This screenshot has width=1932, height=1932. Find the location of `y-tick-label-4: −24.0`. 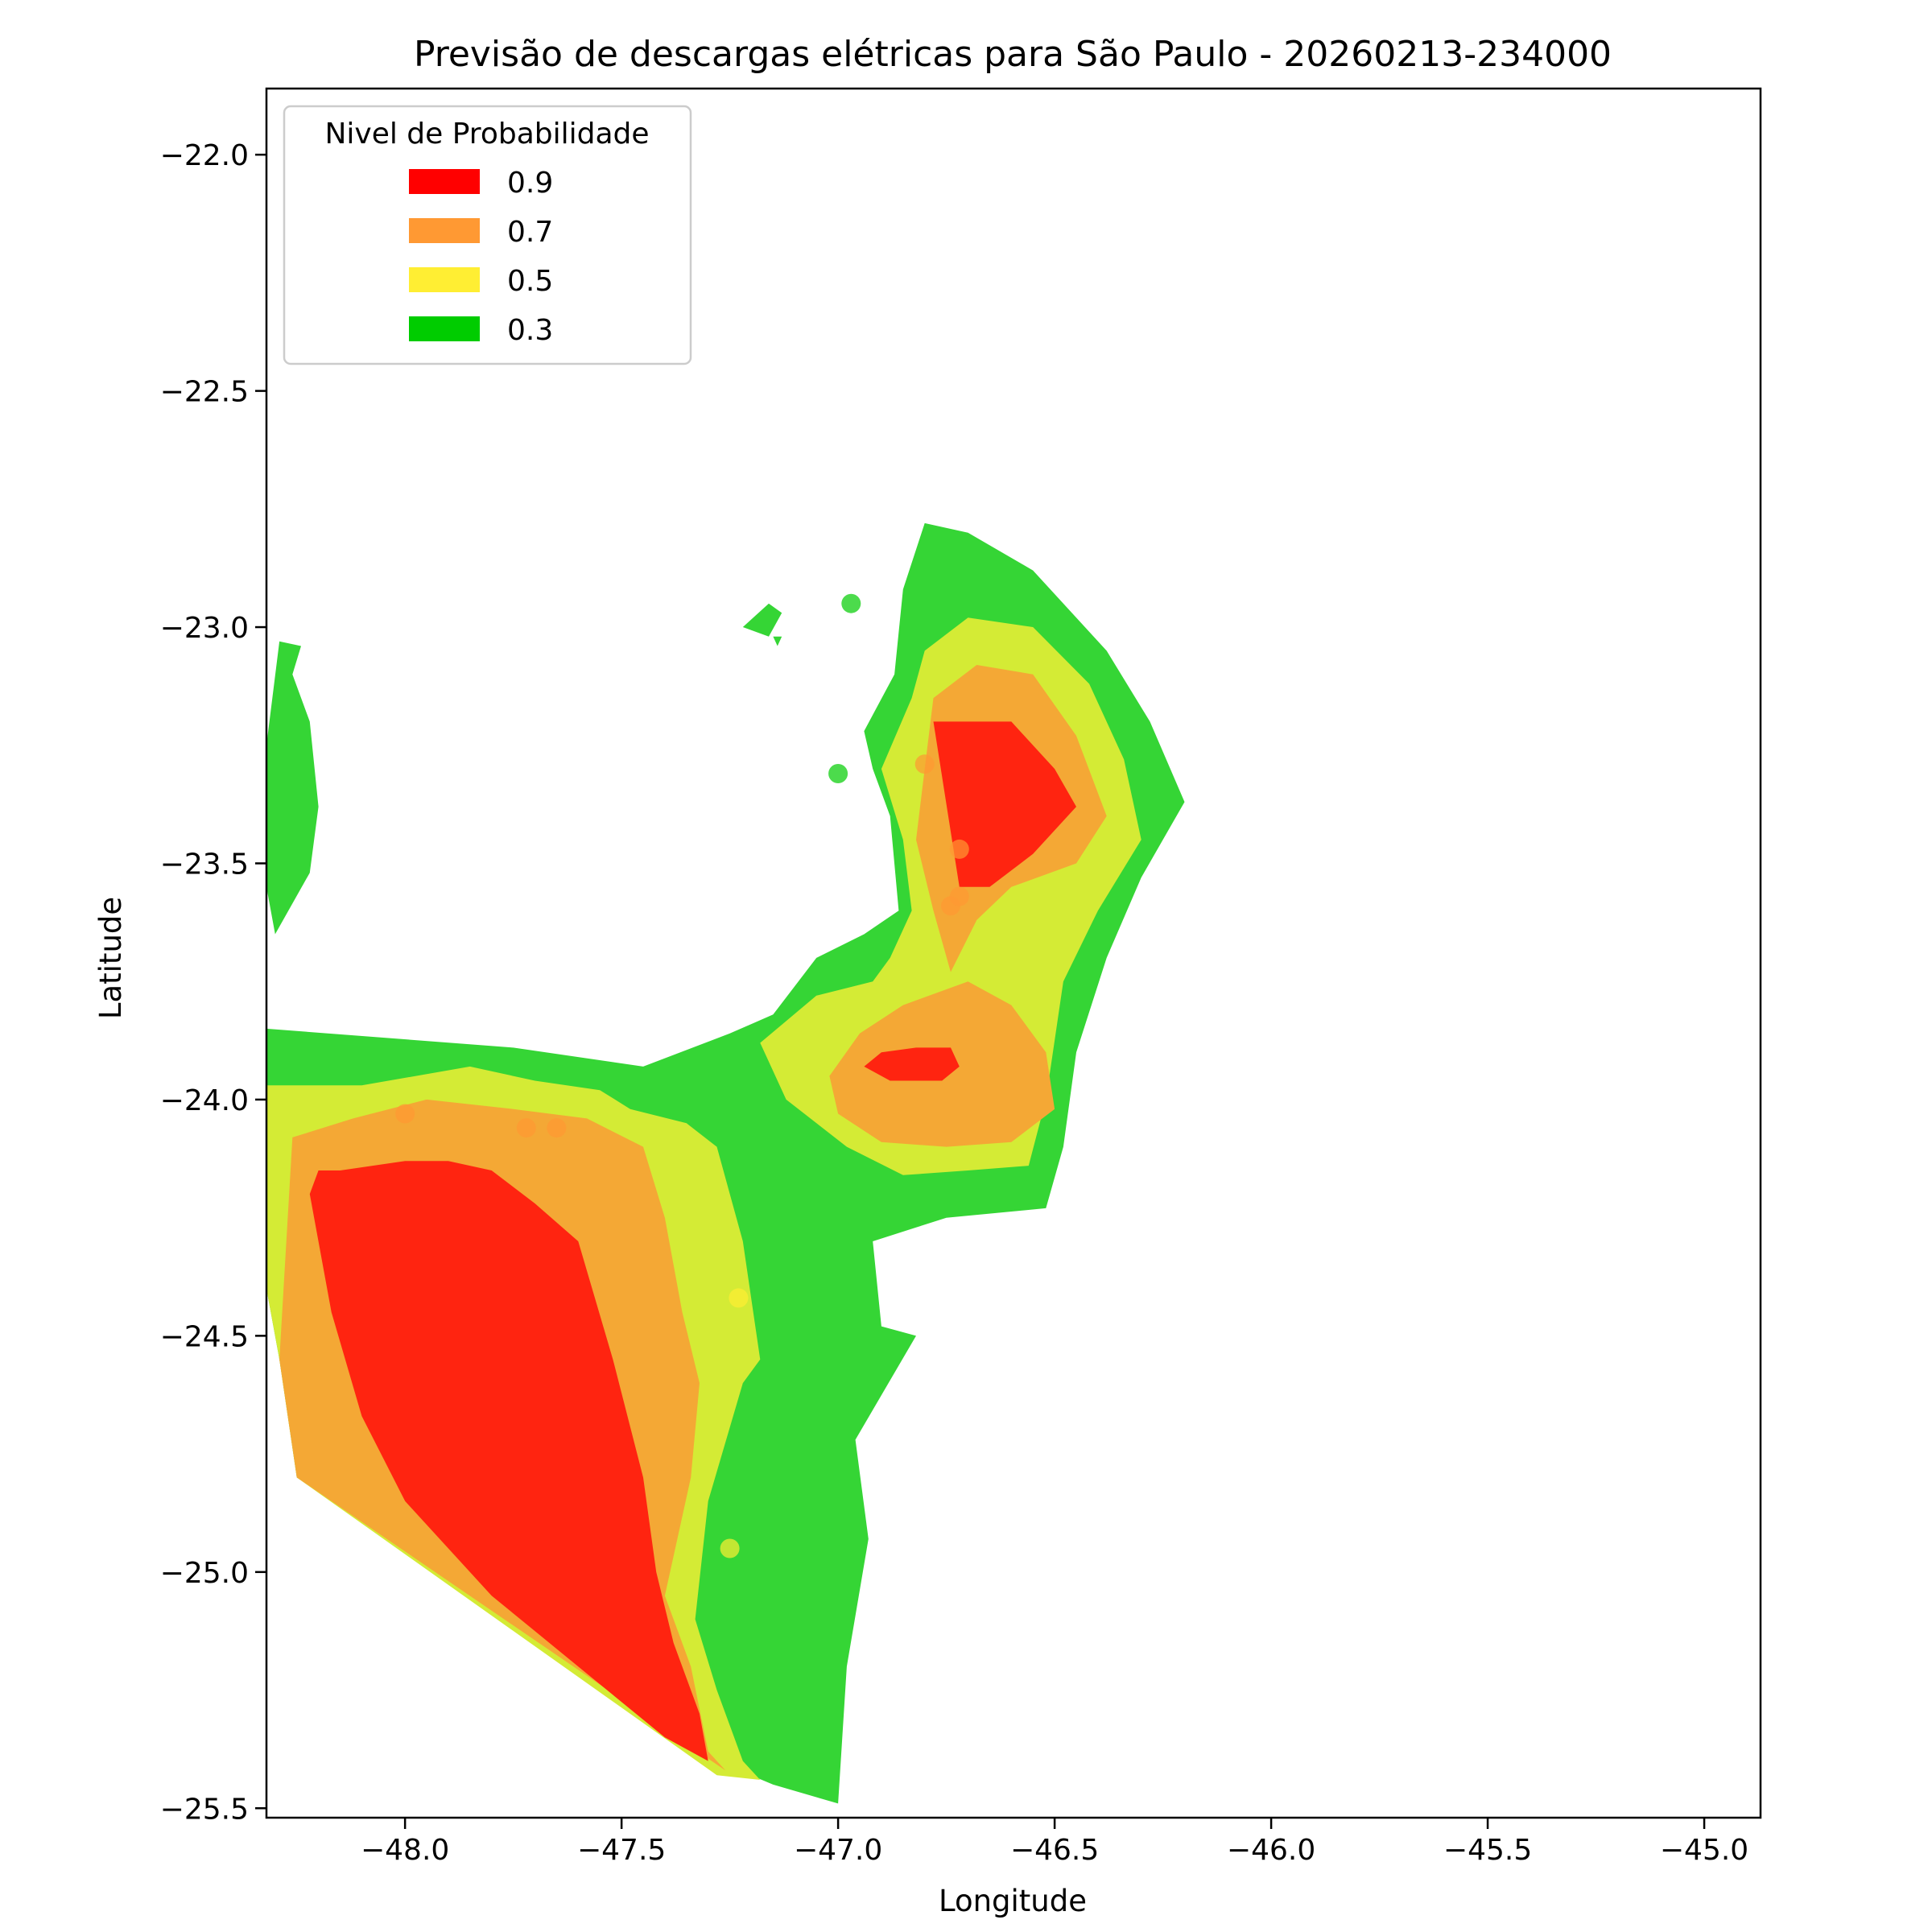

y-tick-label-4: −24.0 is located at coordinates (204, 1100).